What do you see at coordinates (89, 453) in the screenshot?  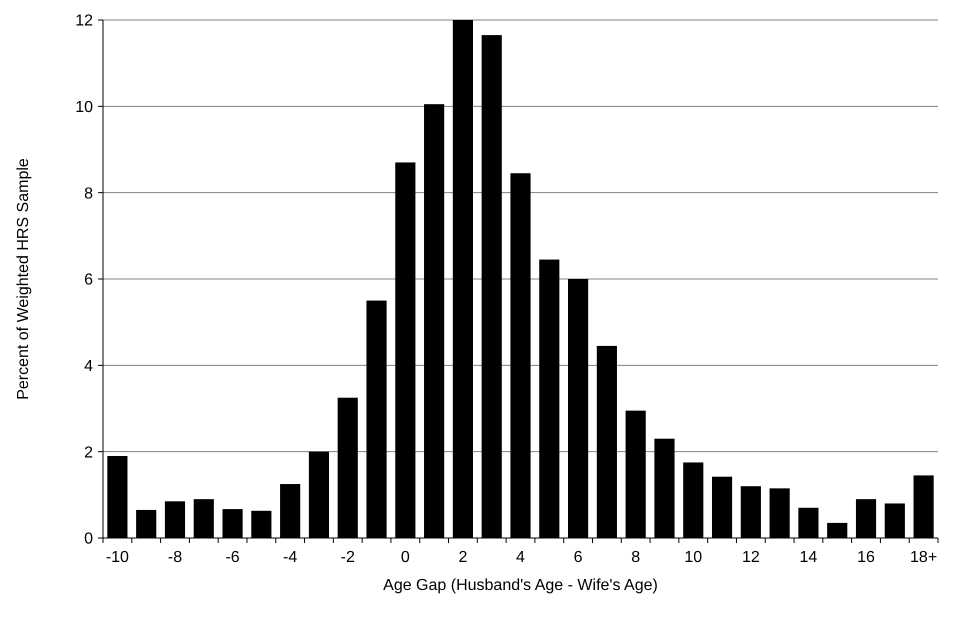 I see `y-tick-label: 2` at bounding box center [89, 453].